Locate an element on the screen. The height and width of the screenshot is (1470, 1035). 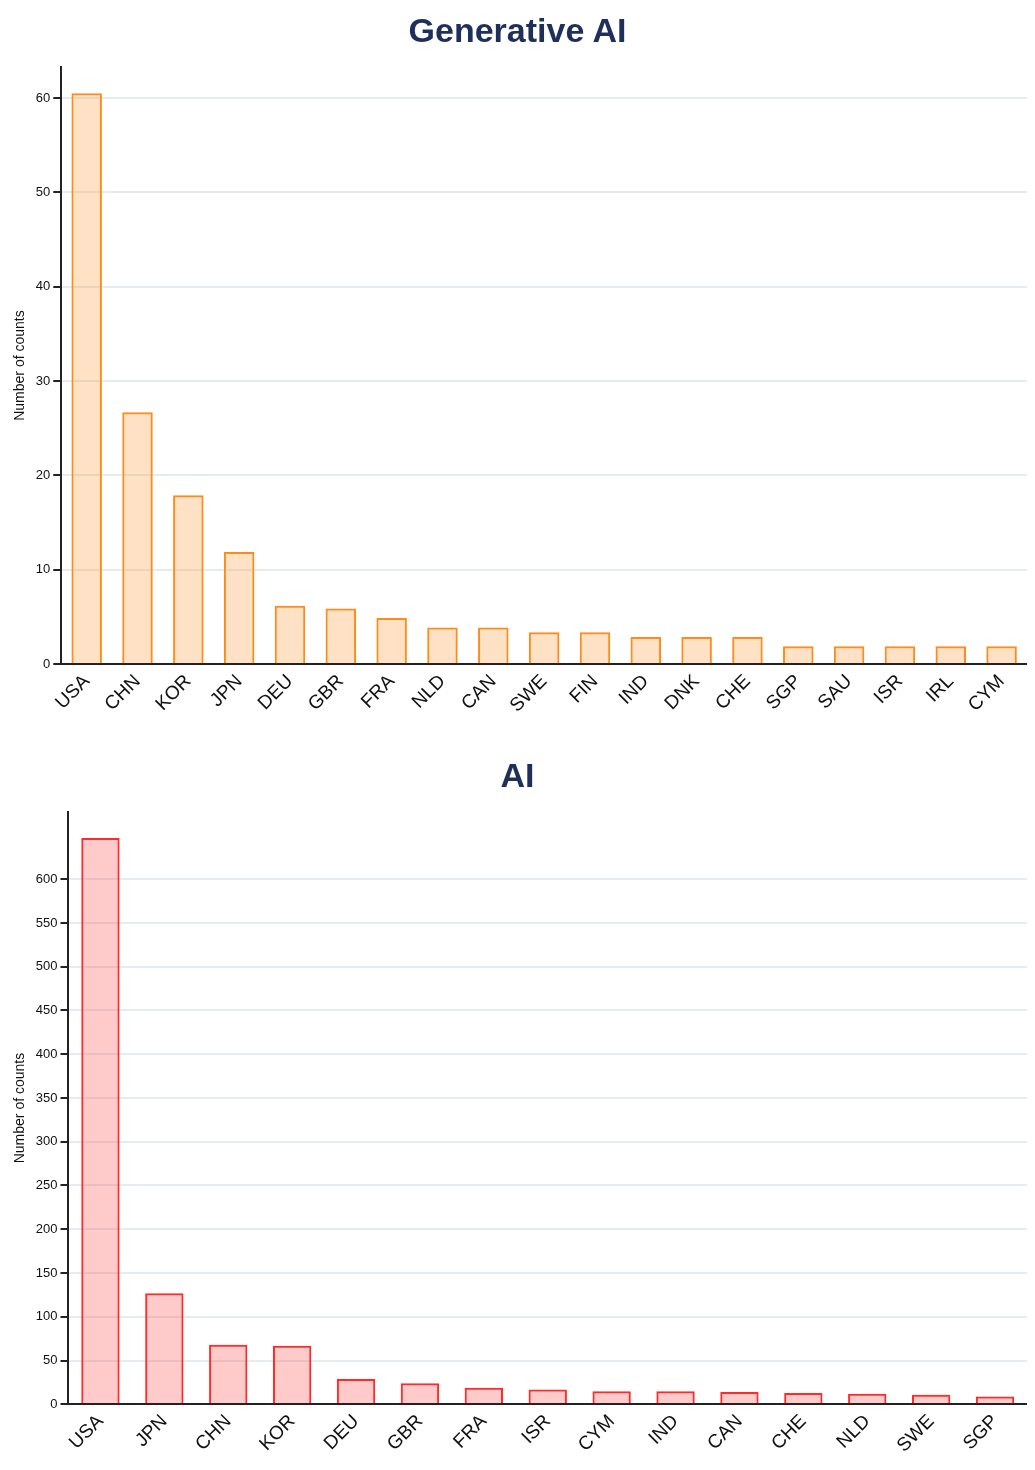
y-tick-label: 600 is located at coordinates (46, 878).